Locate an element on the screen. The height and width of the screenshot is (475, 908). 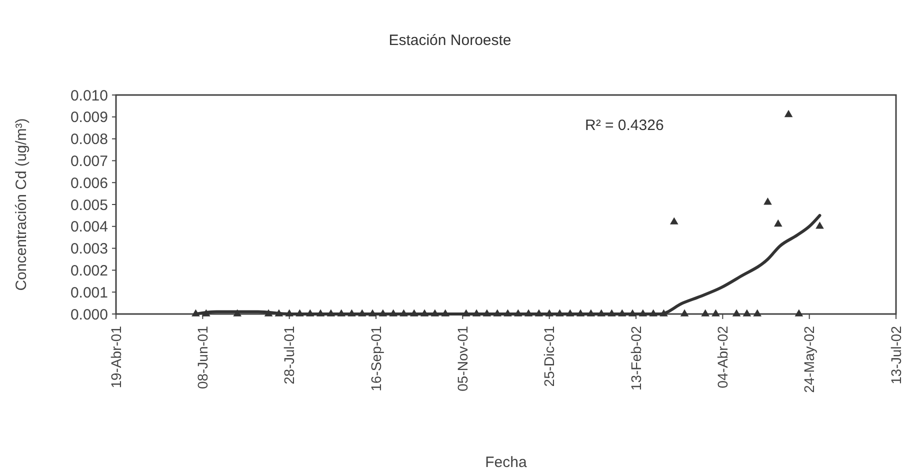
x-tick-label: 04-Abr-02 is located at coordinates (722, 357).